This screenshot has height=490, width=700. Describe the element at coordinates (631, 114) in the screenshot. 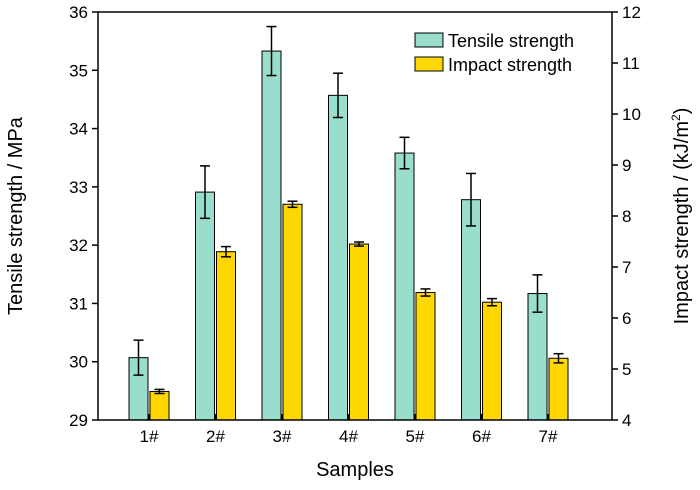

I see `y-right-tick-label: 10` at that location.